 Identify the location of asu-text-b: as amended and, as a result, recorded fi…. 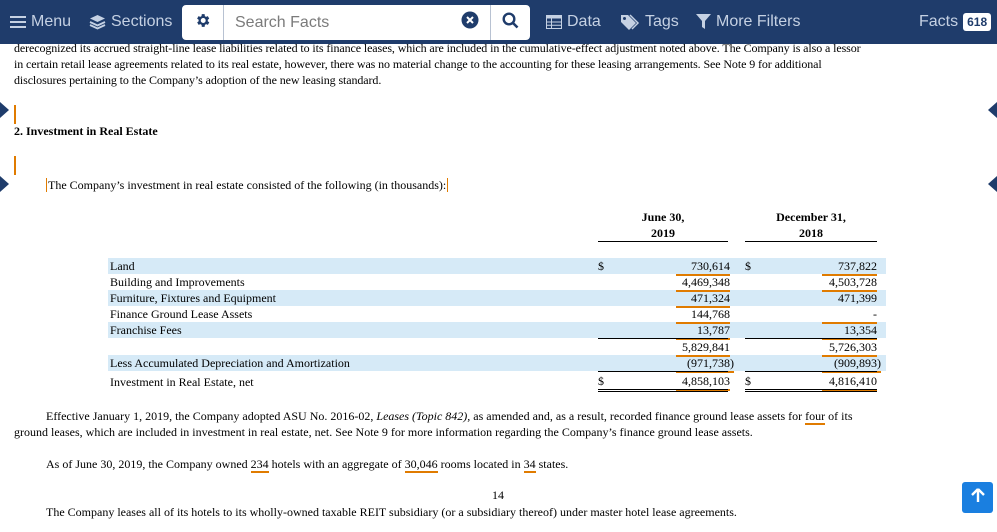
(638, 416).